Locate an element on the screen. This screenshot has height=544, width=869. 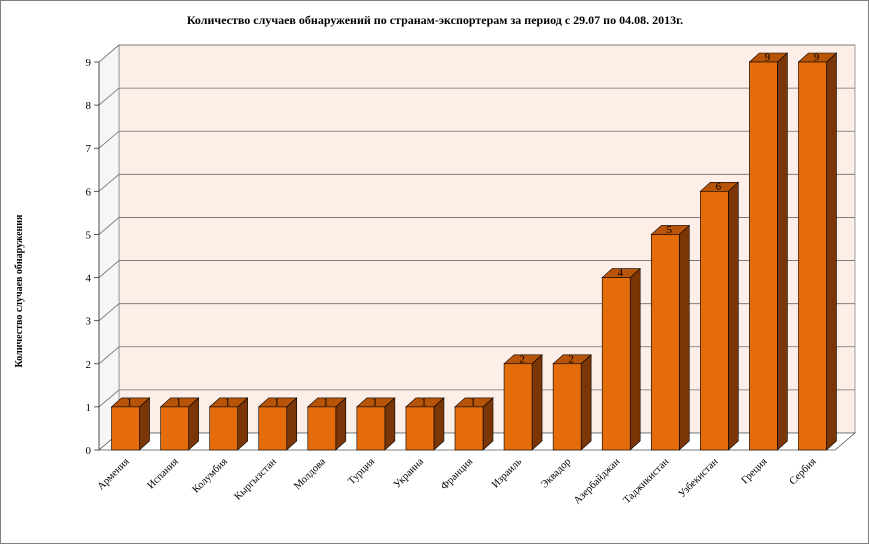
y-tick-label-7: 7 is located at coordinates (89, 149).